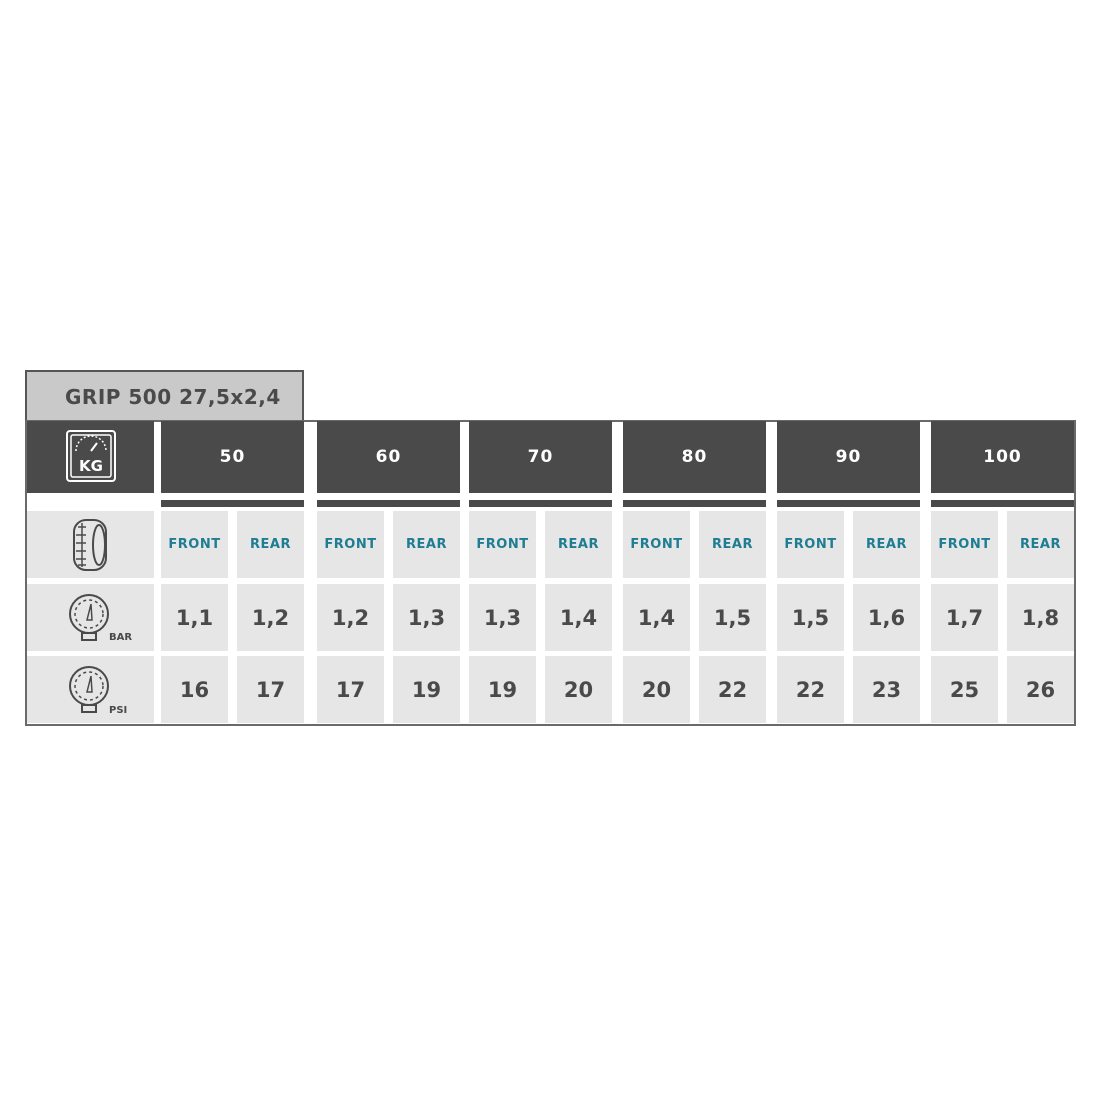 This screenshot has height=1100, width=1100. I want to click on psi-value-rear: 20, so click(578, 689).